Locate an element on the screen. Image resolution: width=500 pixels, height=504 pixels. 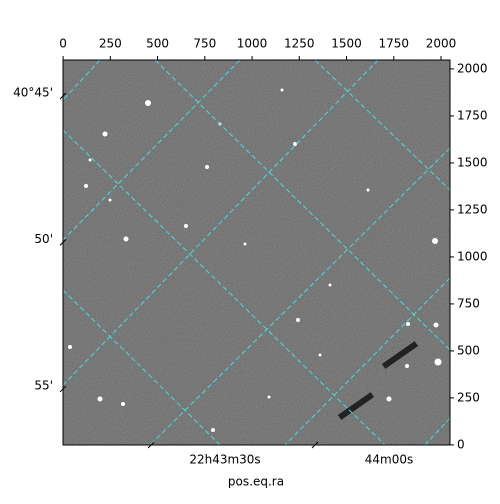
x-tick-label: 500 is located at coordinates (157, 44).